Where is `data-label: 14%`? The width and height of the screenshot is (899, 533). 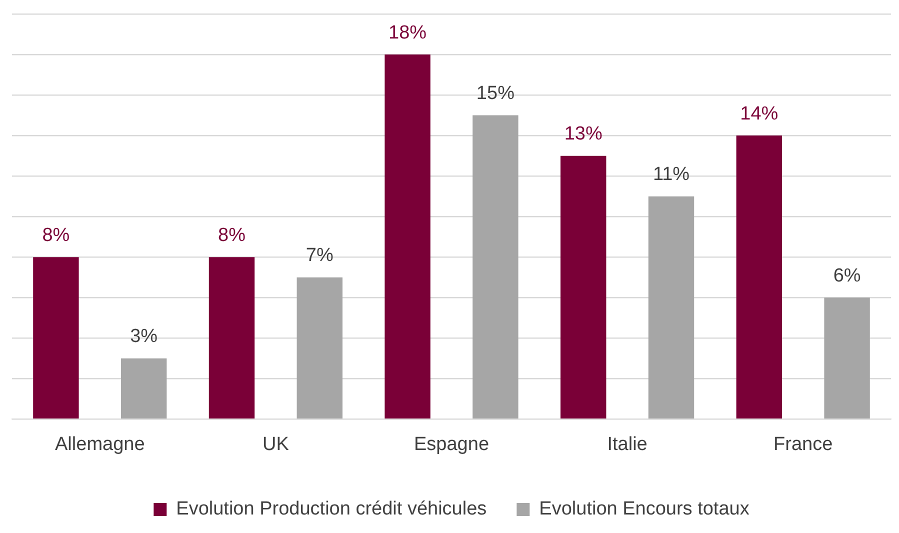 data-label: 14% is located at coordinates (759, 113).